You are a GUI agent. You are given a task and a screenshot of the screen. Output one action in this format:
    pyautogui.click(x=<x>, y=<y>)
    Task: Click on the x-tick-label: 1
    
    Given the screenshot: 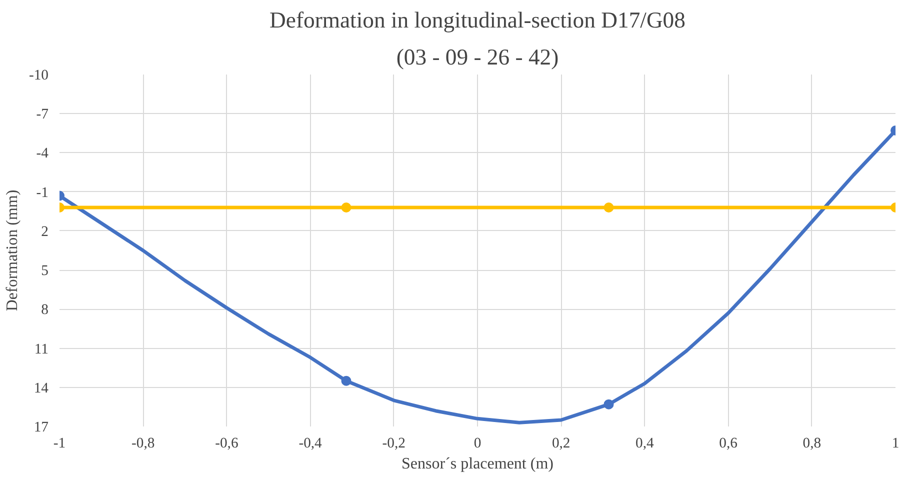 What is the action you would take?
    pyautogui.click(x=896, y=444)
    